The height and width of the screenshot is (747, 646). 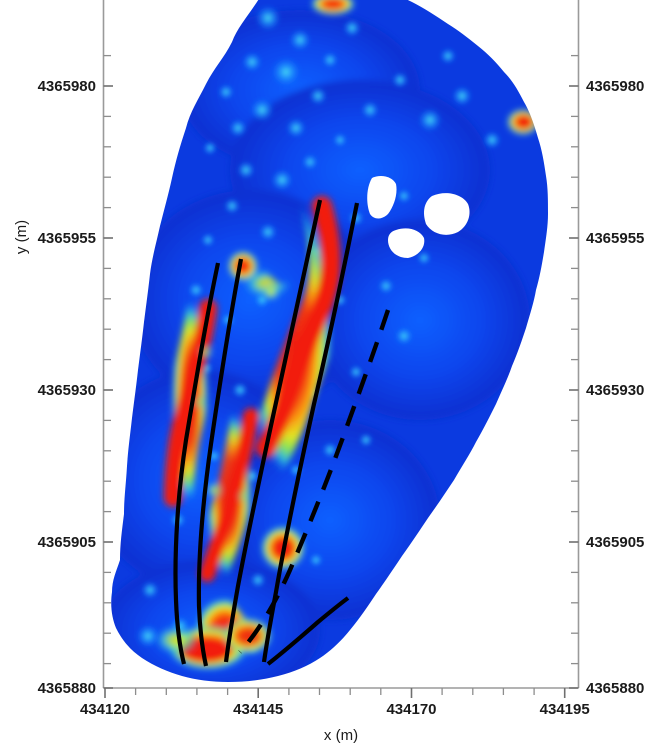 What do you see at coordinates (411, 709) in the screenshot?
I see `x-tick-label: 434170` at bounding box center [411, 709].